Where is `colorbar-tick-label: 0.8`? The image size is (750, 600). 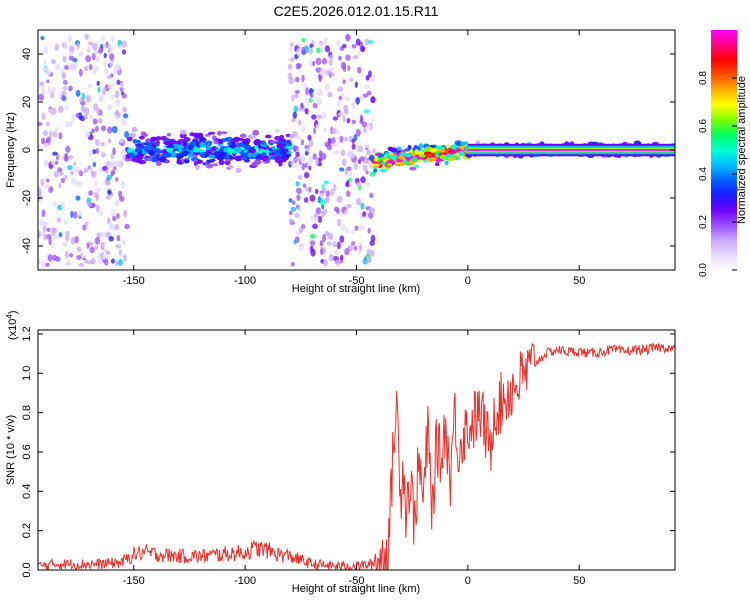 colorbar-tick-label: 0.8 is located at coordinates (703, 78).